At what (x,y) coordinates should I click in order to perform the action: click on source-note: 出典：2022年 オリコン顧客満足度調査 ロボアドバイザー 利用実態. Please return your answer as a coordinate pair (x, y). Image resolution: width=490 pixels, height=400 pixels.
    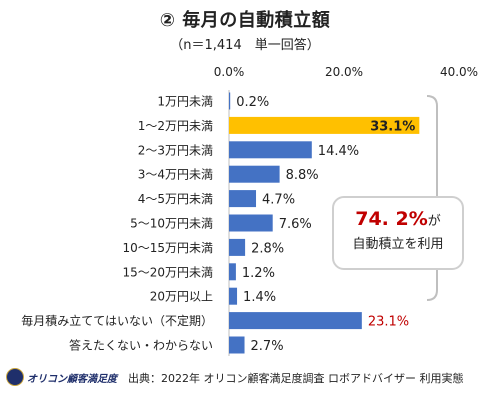
    Looking at the image, I should click on (296, 378).